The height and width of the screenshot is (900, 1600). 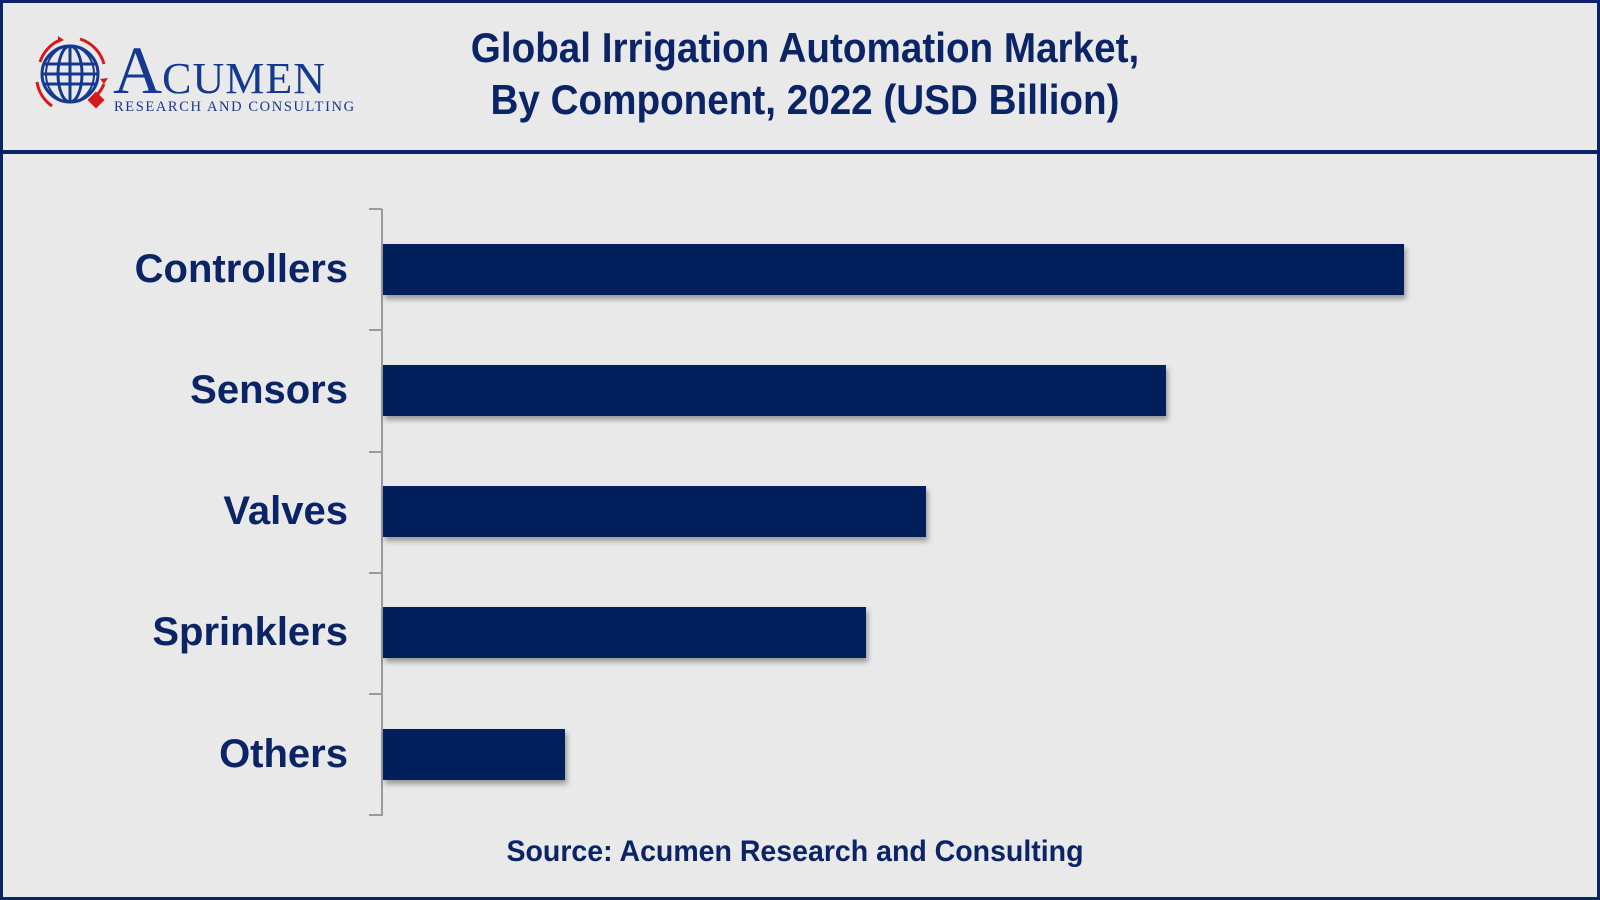 I want to click on category-label-valves: Valves, so click(x=285, y=511).